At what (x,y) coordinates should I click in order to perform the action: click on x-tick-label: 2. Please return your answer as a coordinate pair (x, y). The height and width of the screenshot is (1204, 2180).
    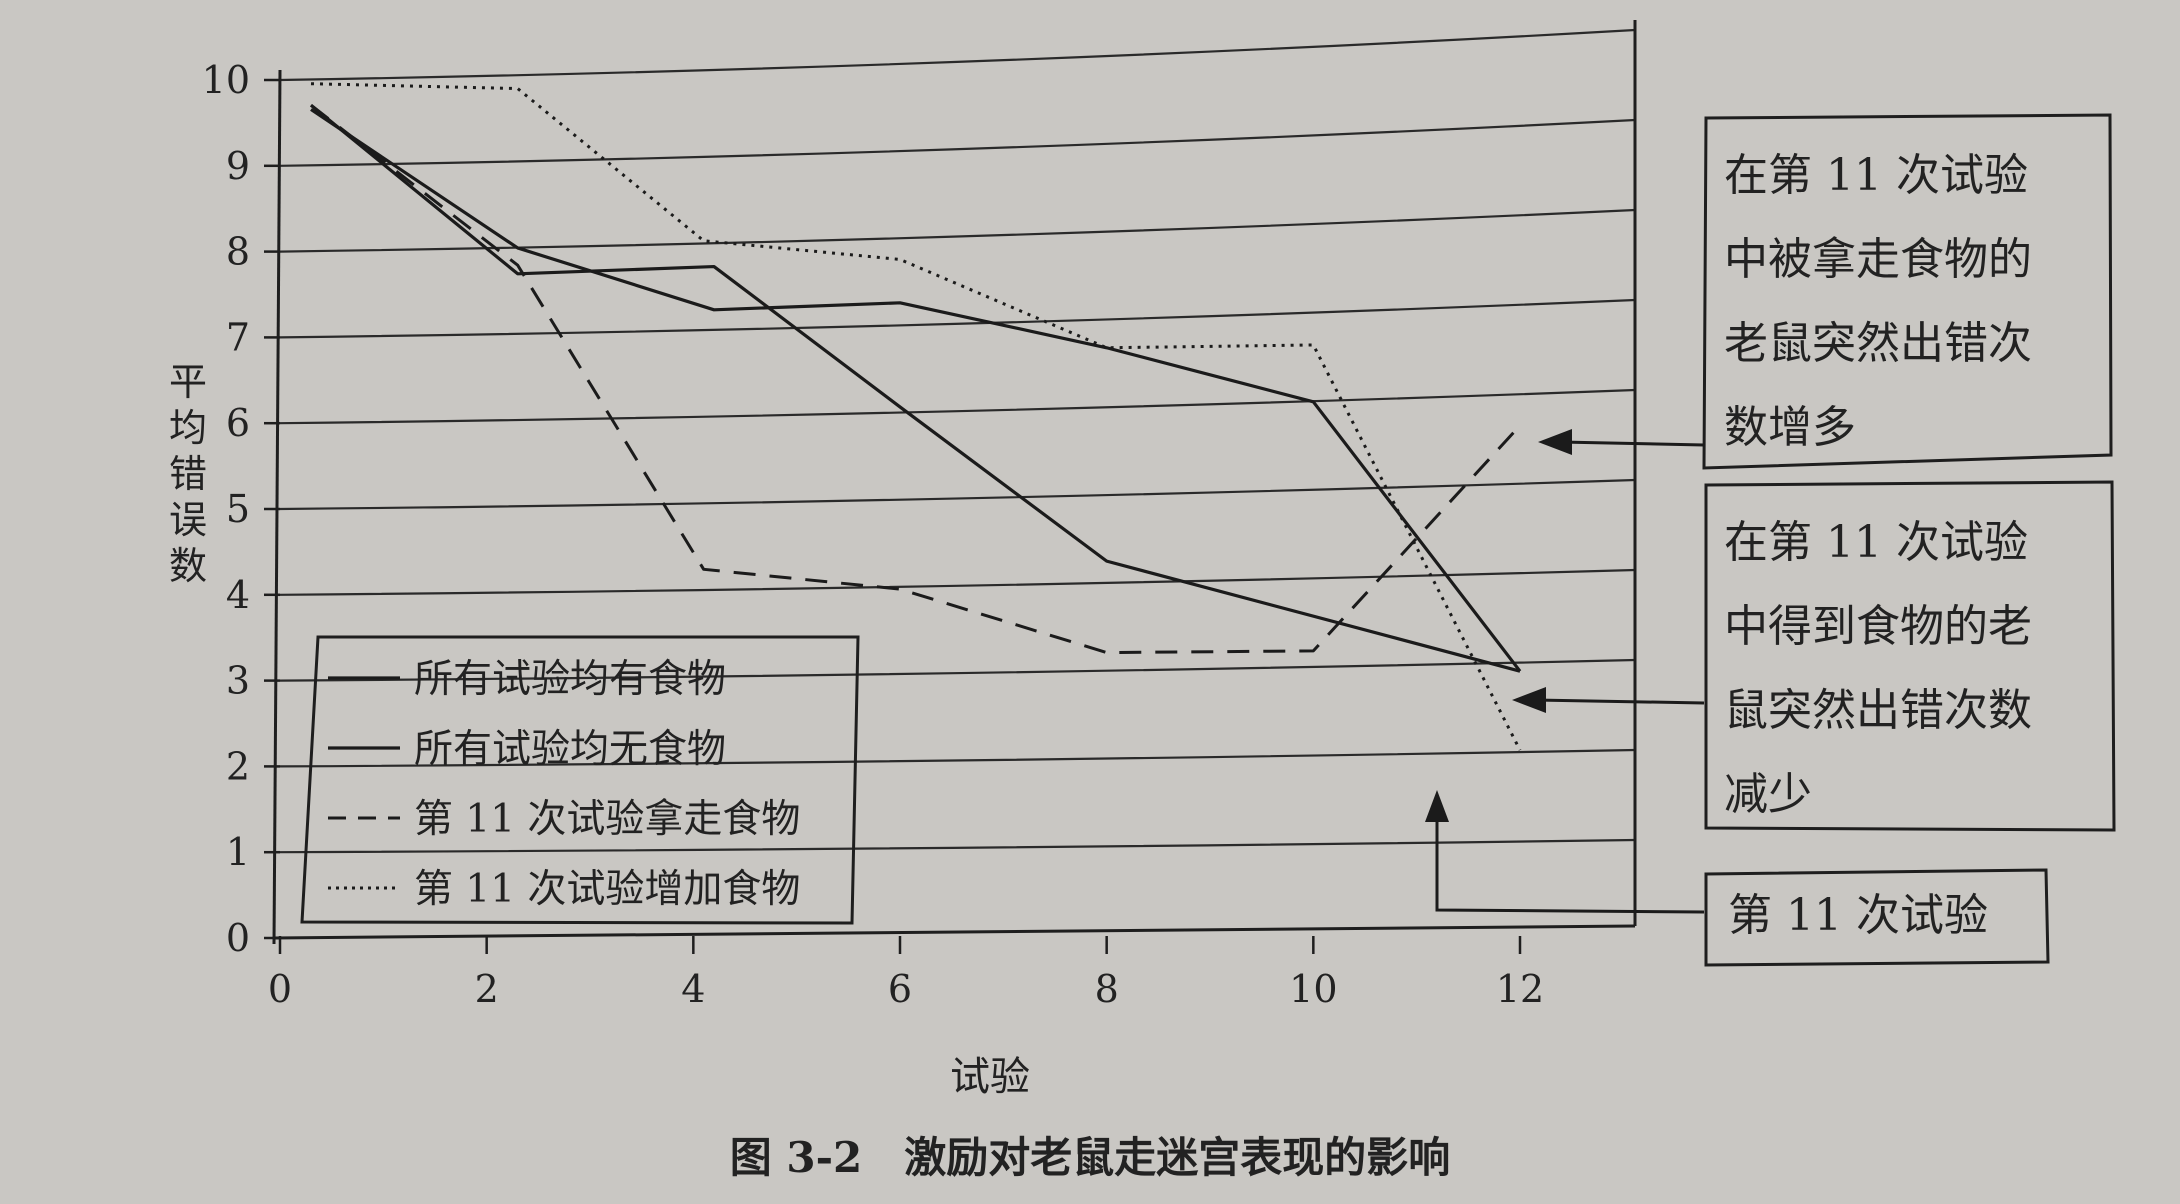
    Looking at the image, I should click on (487, 989).